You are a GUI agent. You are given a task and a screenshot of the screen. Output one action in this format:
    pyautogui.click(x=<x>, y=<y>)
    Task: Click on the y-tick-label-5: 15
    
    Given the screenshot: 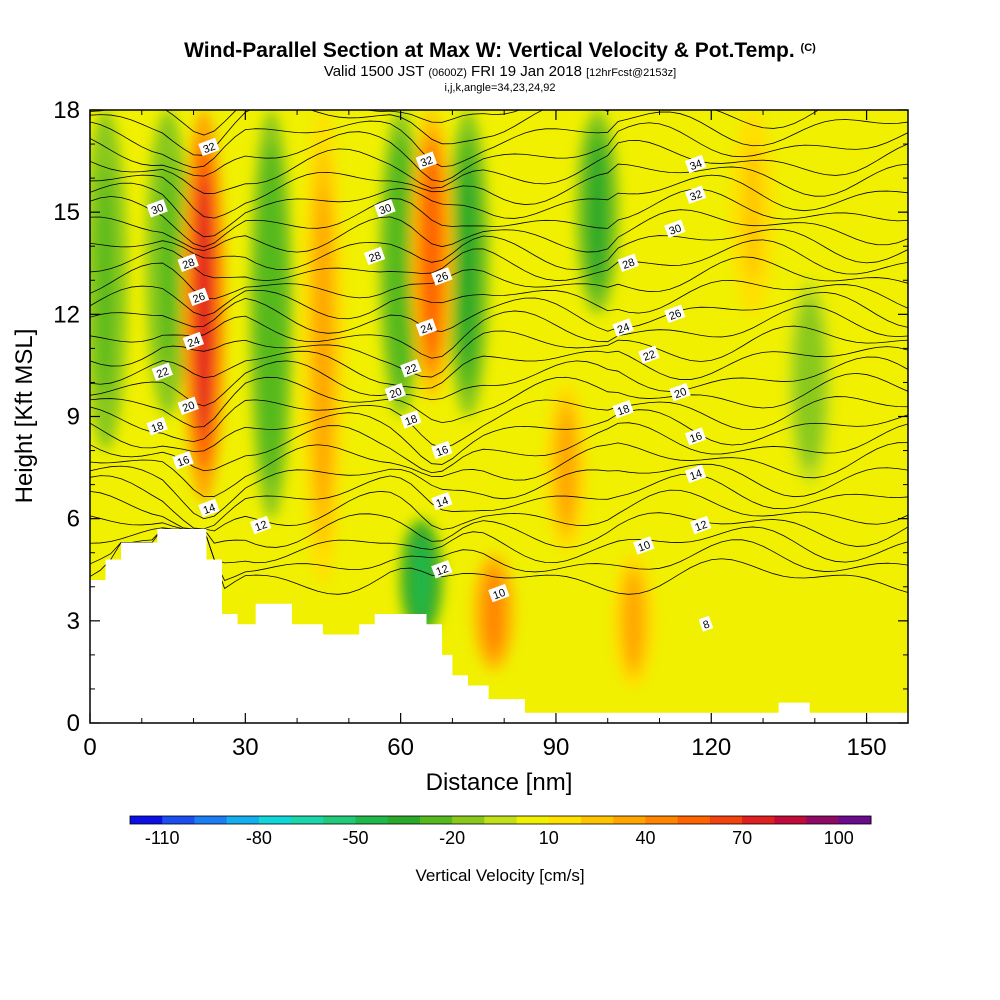 What is the action you would take?
    pyautogui.click(x=66, y=212)
    